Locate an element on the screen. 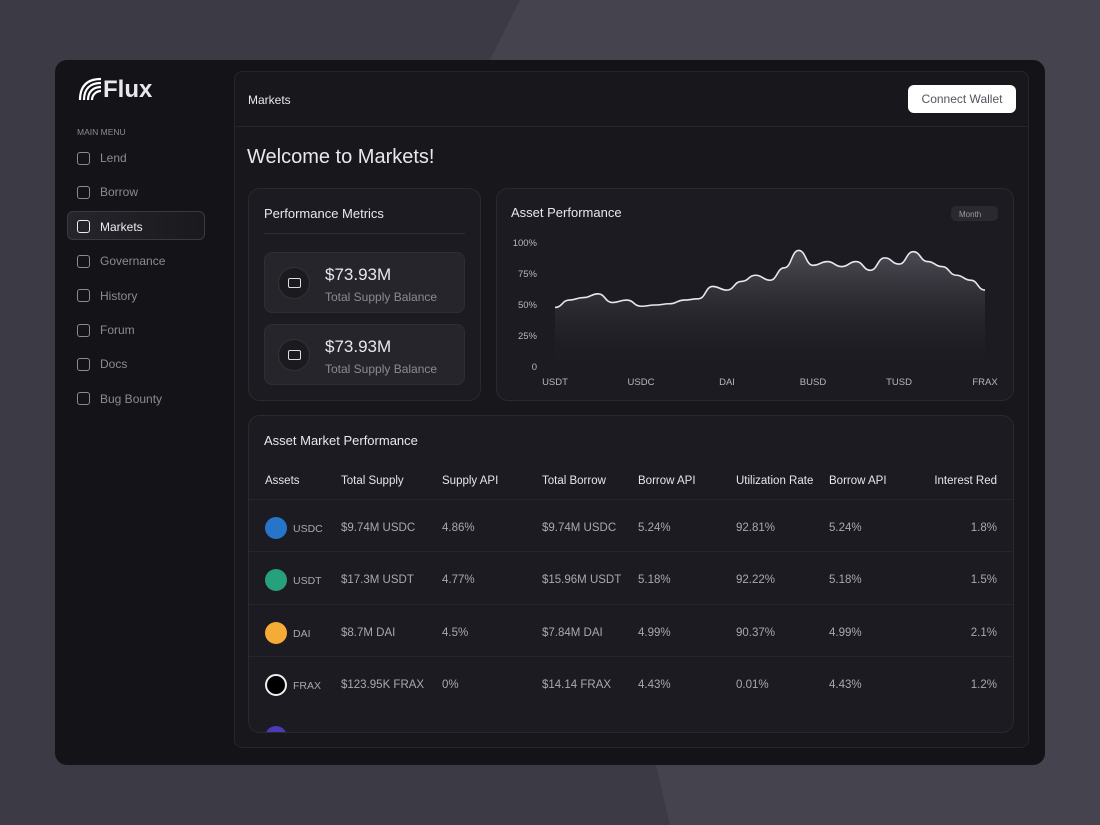 The height and width of the screenshot is (825, 1100). y-tick-label: 50% is located at coordinates (528, 305).